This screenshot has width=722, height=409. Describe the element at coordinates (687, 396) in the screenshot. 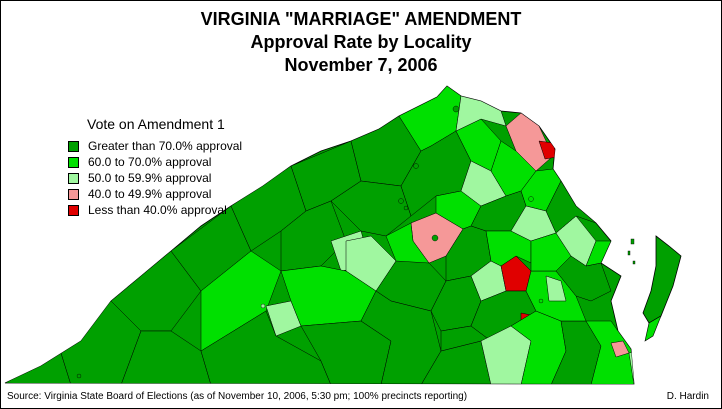

I see `author-credit: D. Hardin` at that location.